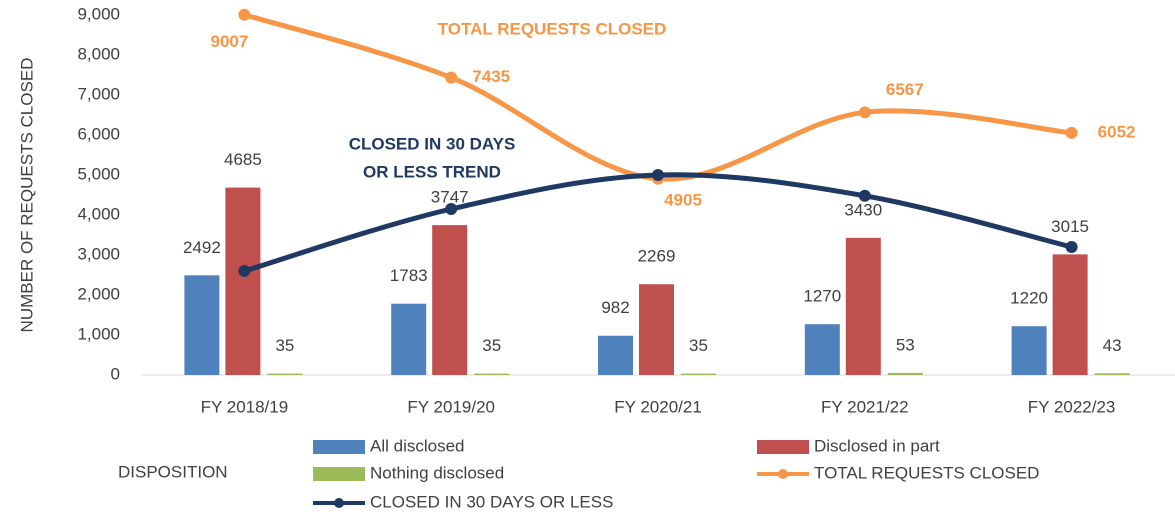 The width and height of the screenshot is (1175, 515). Describe the element at coordinates (552, 28) in the screenshot. I see `annotation: TOTAL REQUESTS CLOSED` at that location.